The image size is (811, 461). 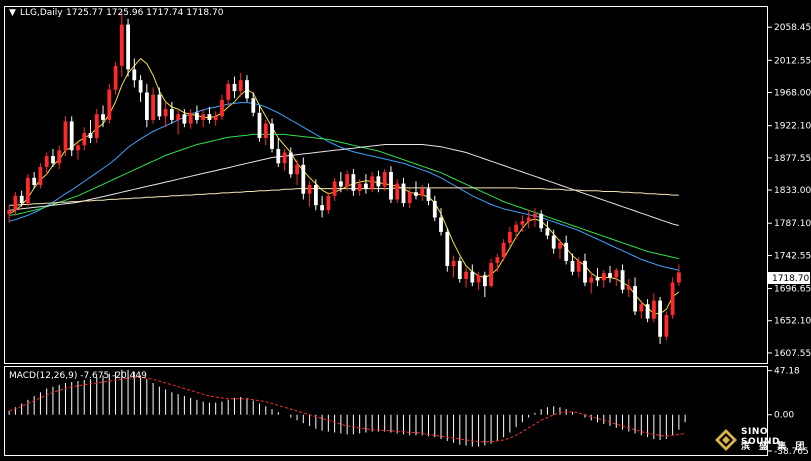 What do you see at coordinates (792, 127) in the screenshot?
I see `y-tick-label: 1922.10` at bounding box center [792, 127].